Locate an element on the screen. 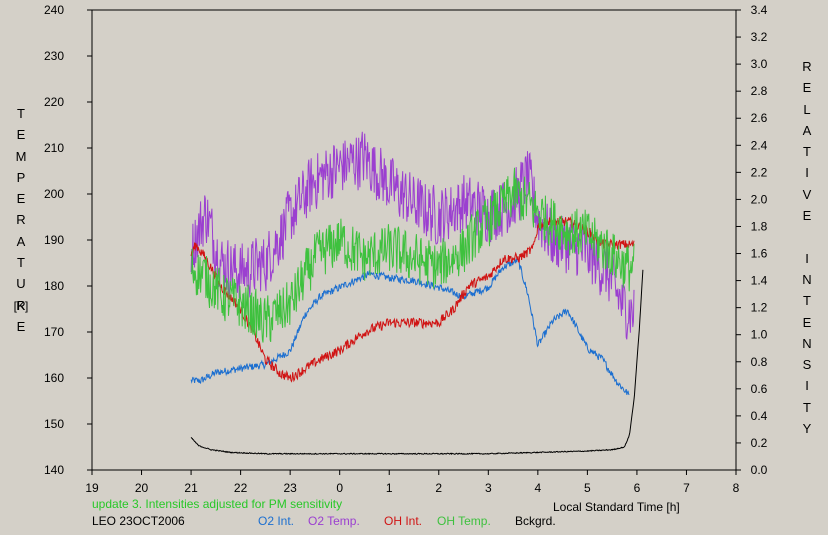 This screenshot has width=828, height=535. x-tick-label: 2 is located at coordinates (438, 488).